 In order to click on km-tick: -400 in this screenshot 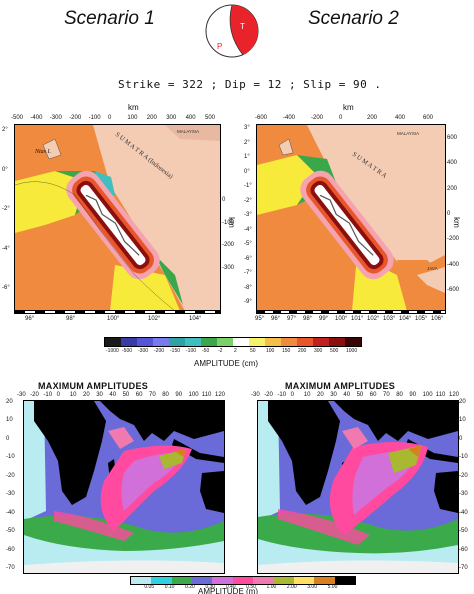, I will do `click(289, 118)`.